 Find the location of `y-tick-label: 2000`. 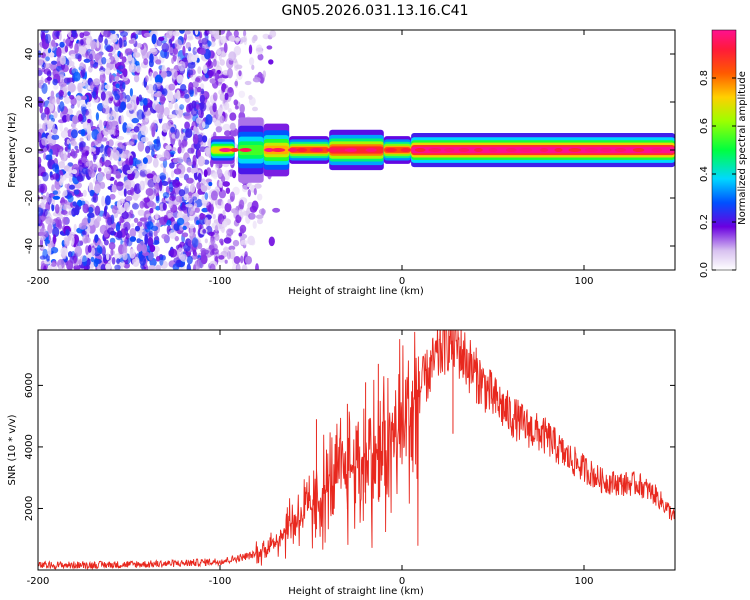

y-tick-label: 2000 is located at coordinates (29, 508).